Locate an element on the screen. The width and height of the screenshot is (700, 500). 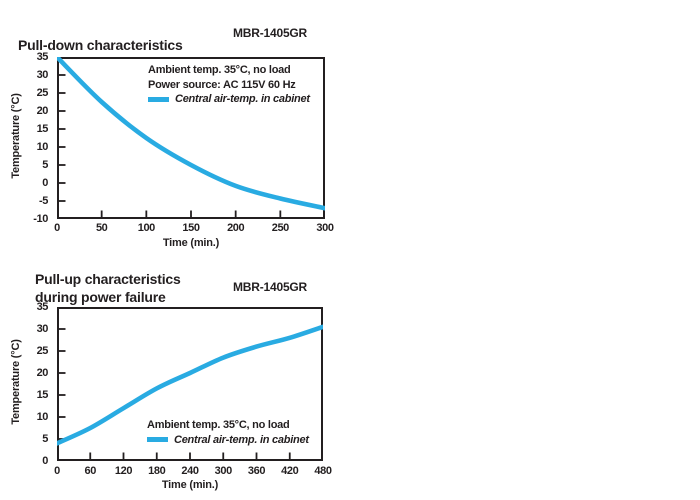
x-axis-tick-labels: 0 50 100 150 200 250 300 is located at coordinates (194, 229).